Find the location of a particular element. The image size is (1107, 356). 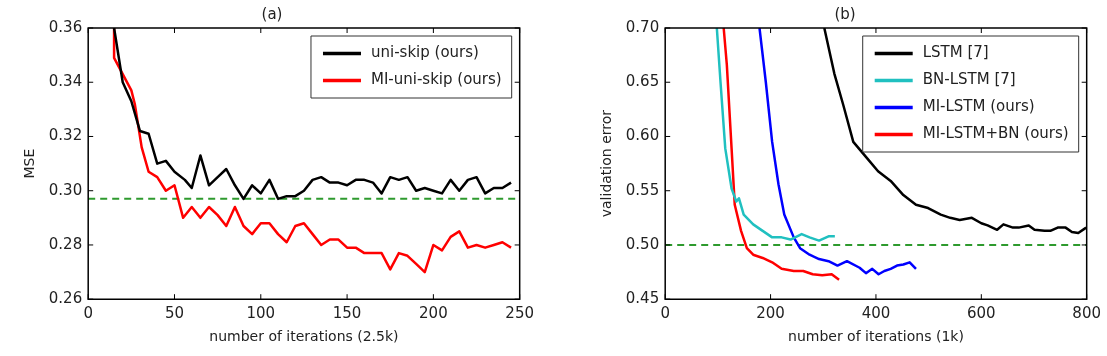

y-axis-title: MSE is located at coordinates (29, 163).